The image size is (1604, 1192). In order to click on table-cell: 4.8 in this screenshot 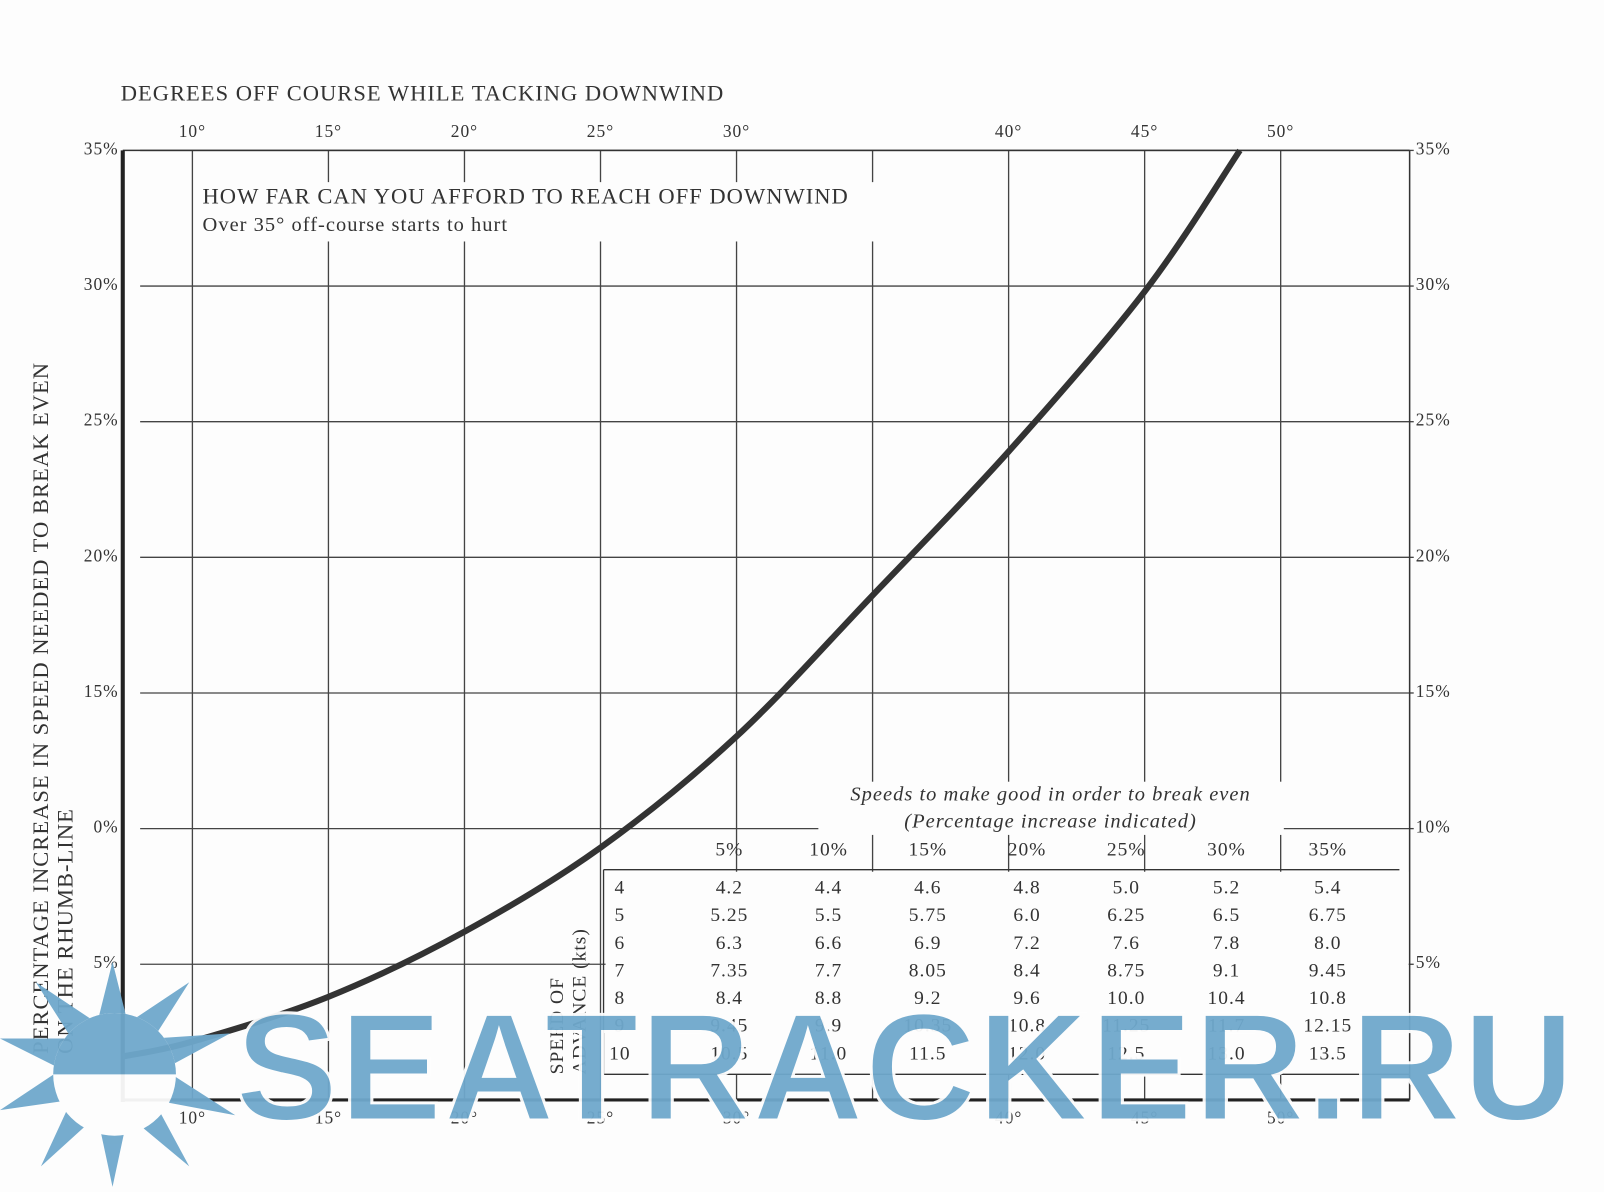, I will do `click(1026, 888)`.